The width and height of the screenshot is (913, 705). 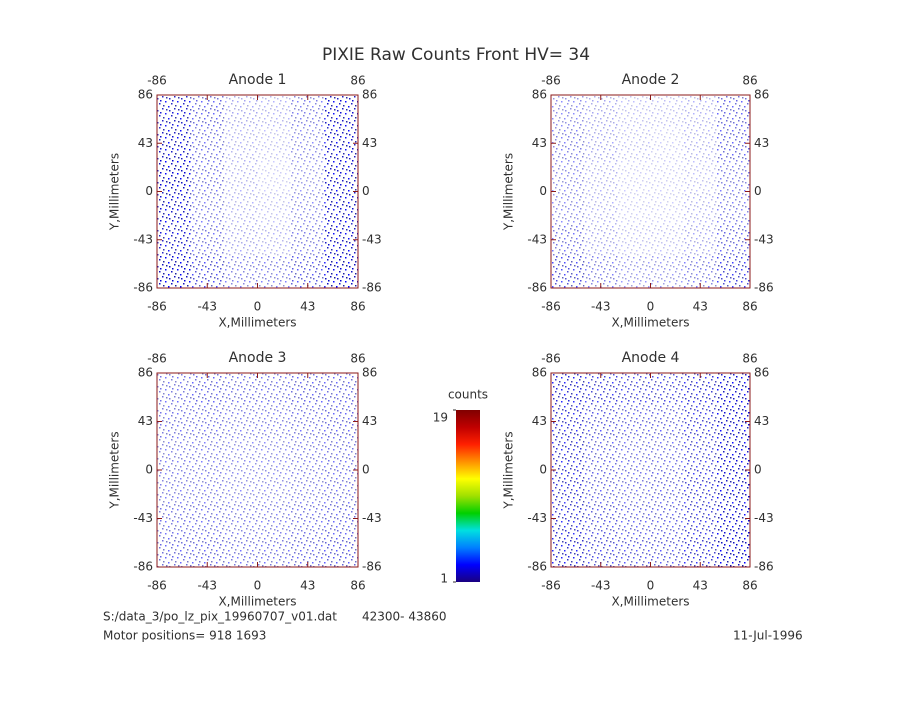 What do you see at coordinates (456, 55) in the screenshot?
I see `page-title: PIXIE Raw Counts Front HV= 34` at bounding box center [456, 55].